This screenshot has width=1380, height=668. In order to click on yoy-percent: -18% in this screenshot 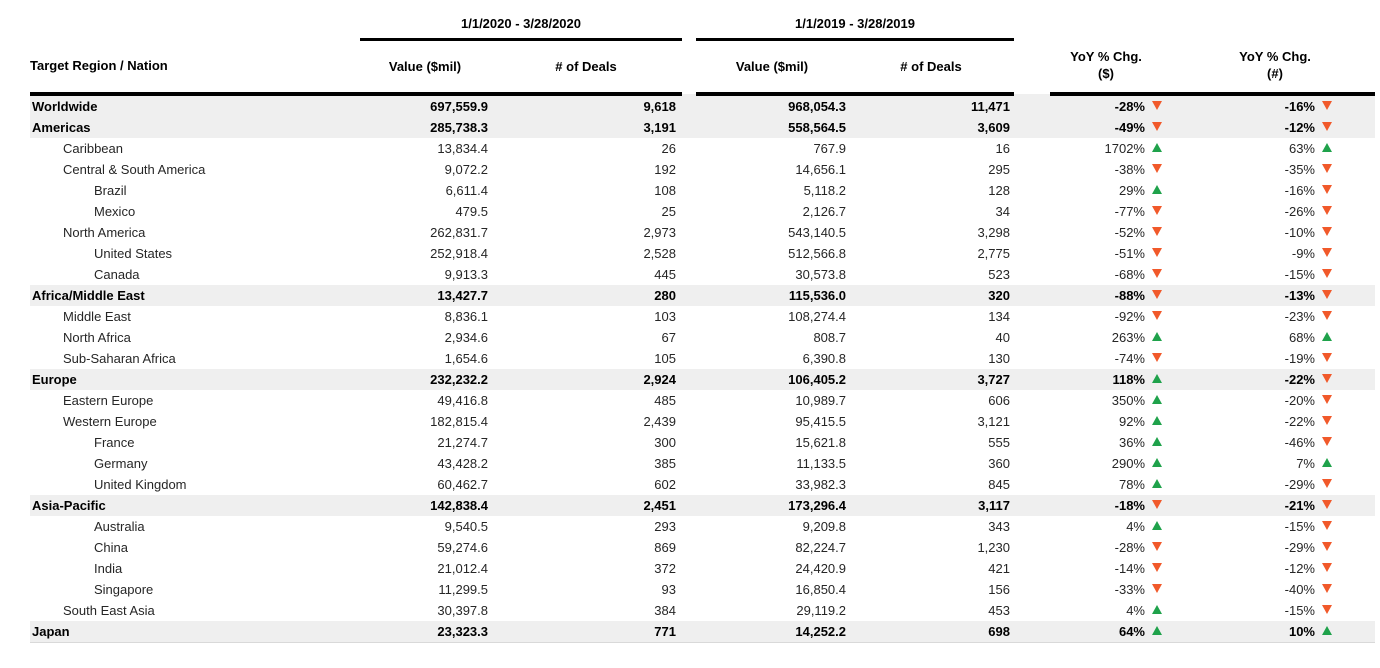, I will do `click(1129, 505)`.